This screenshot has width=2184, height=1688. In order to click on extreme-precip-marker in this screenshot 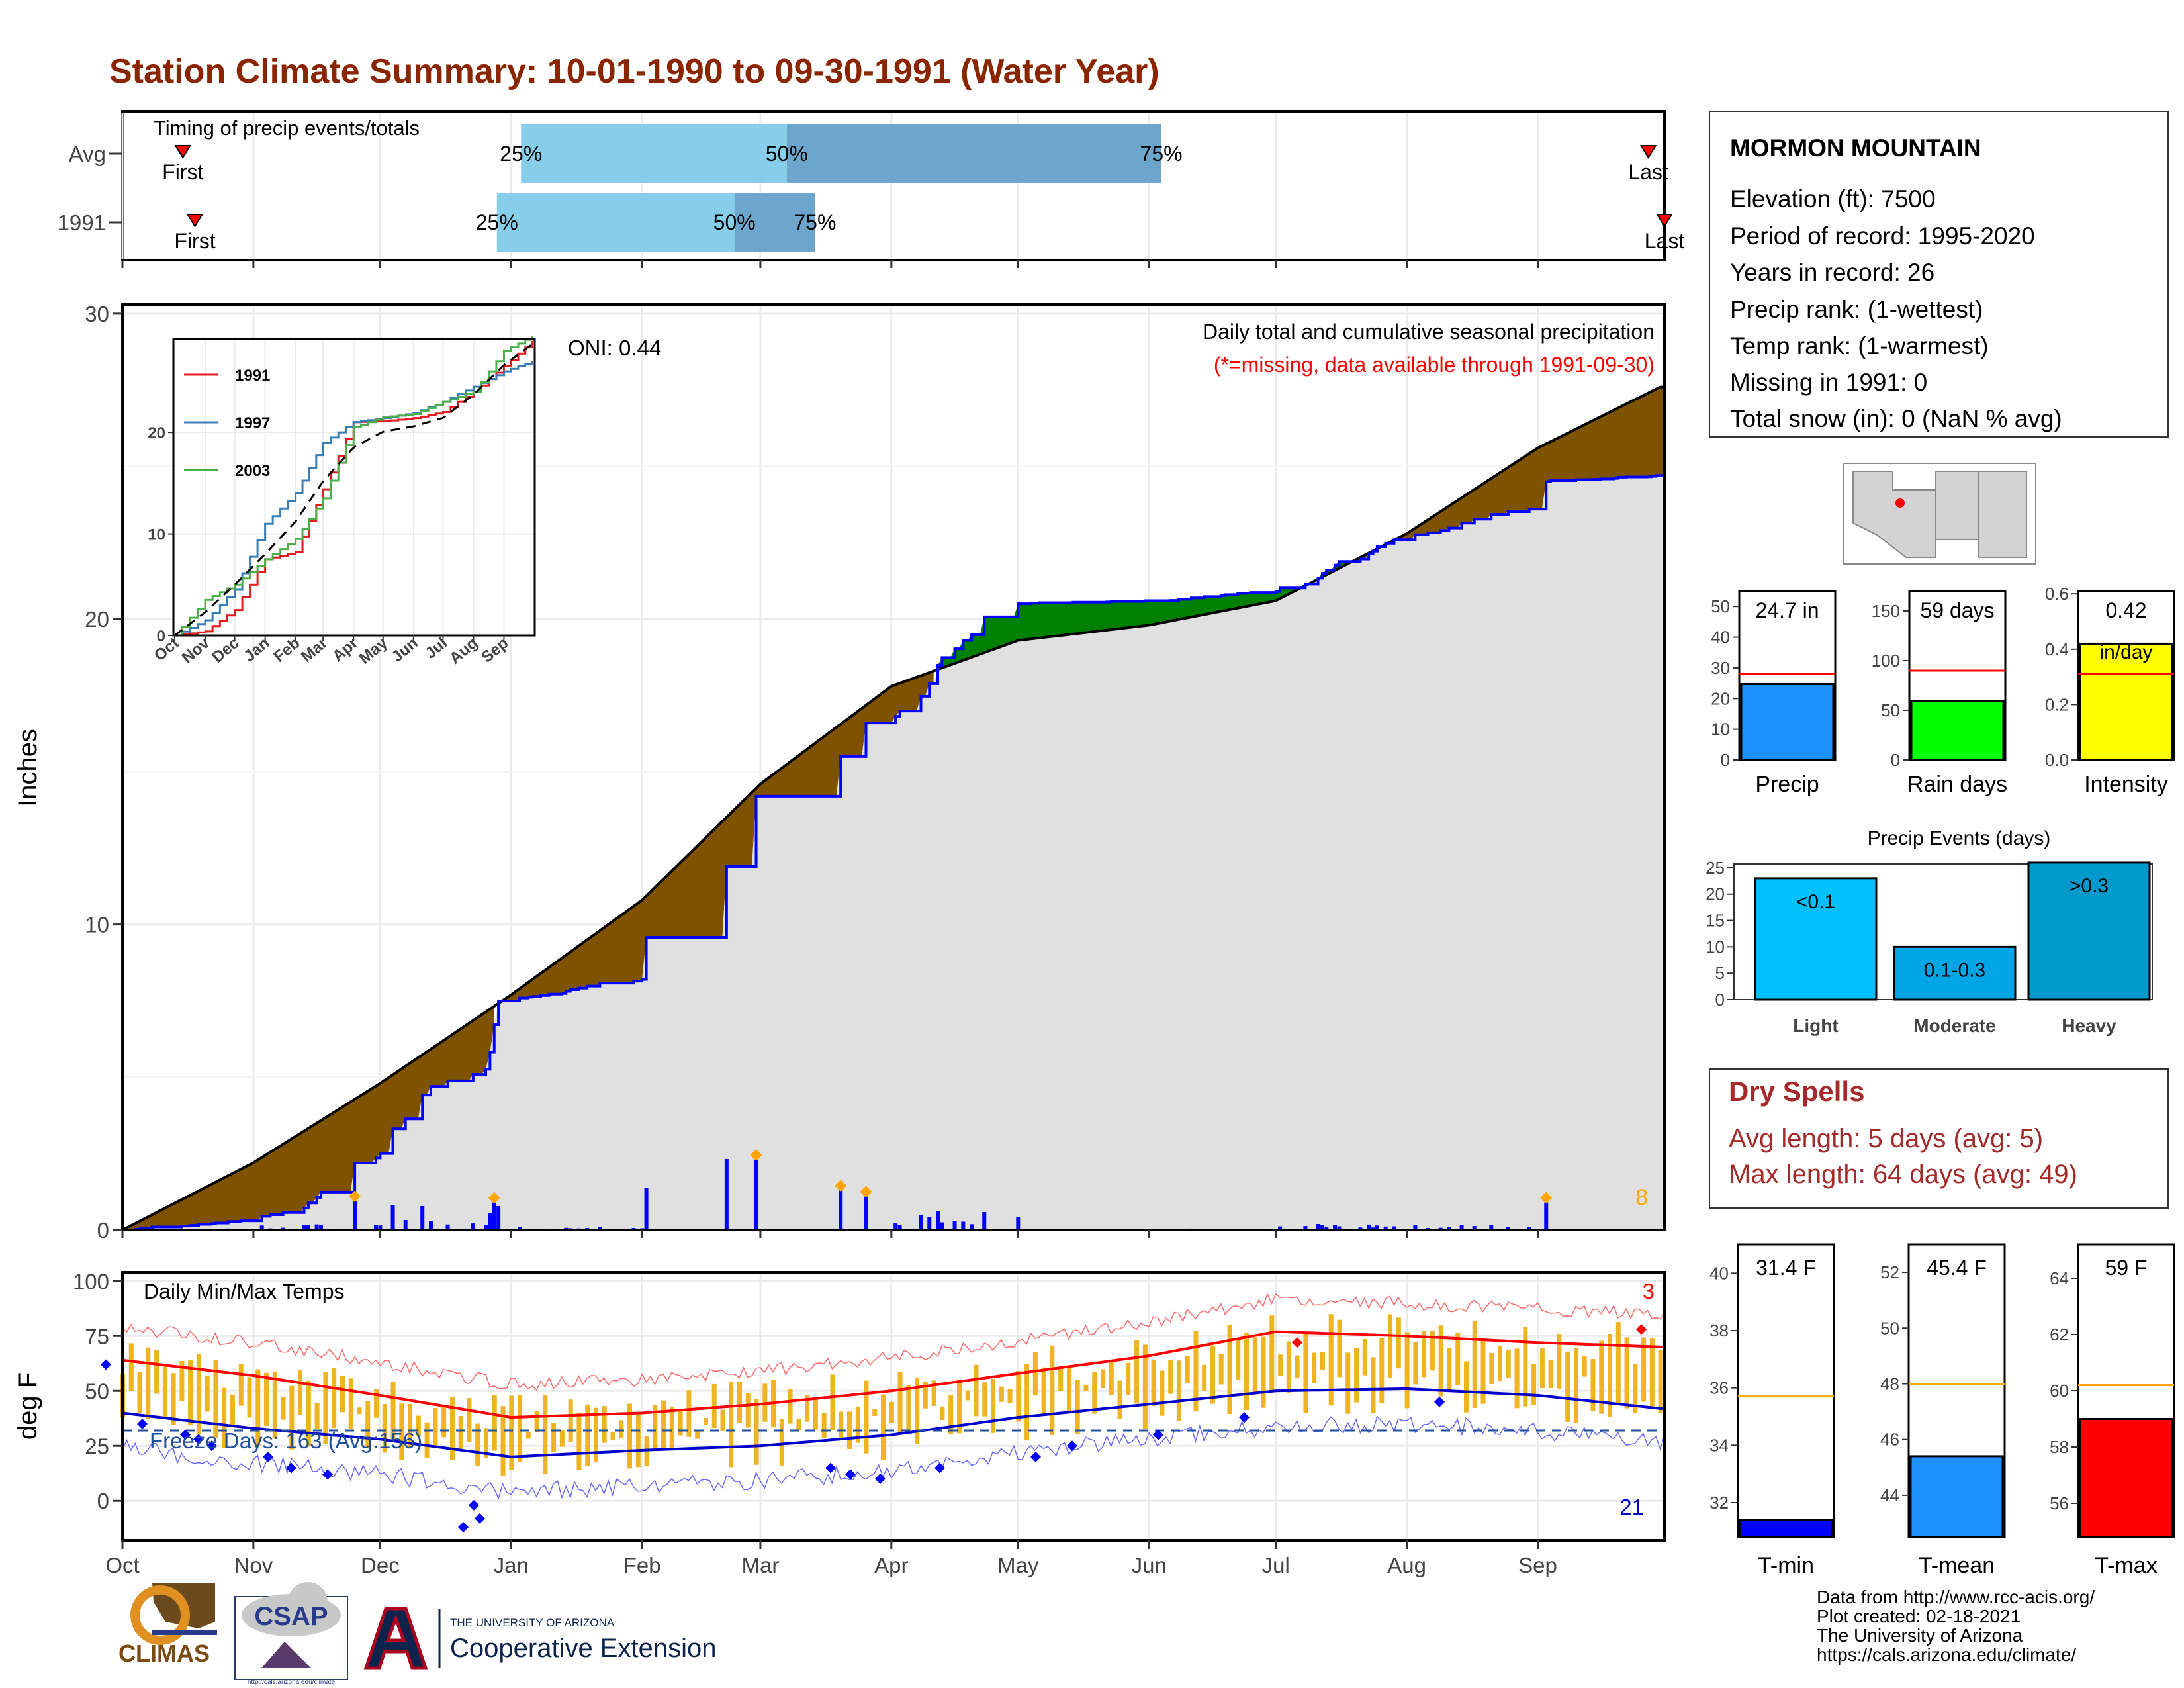, I will do `click(841, 1186)`.